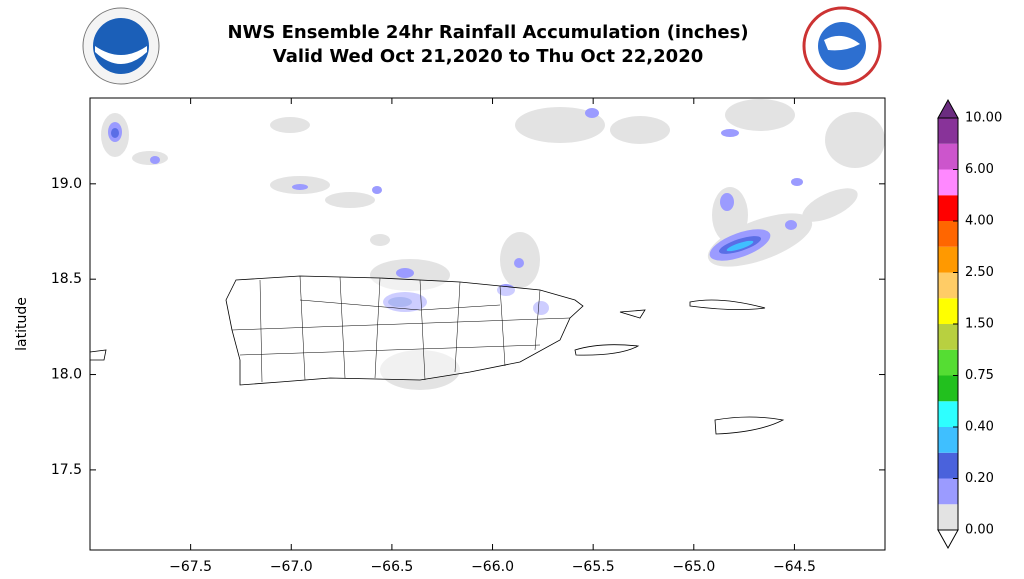  I want to click on noaa-logo, so click(121, 46).